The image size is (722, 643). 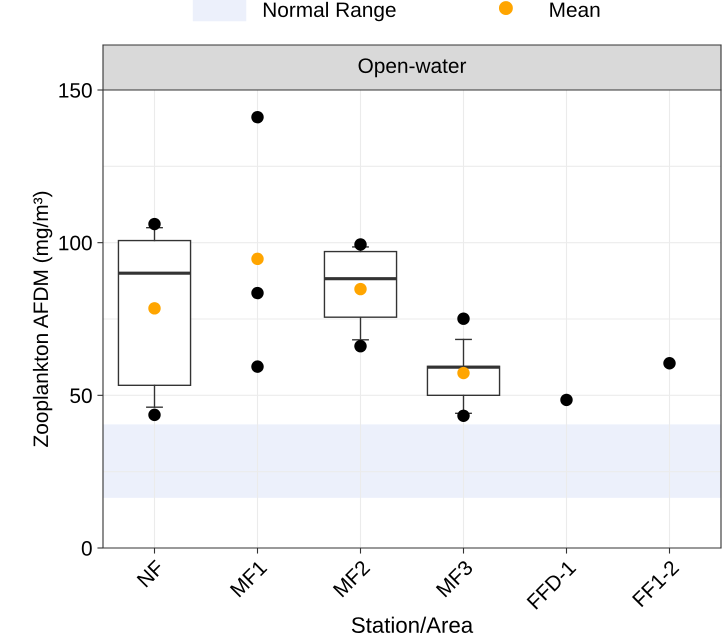 I want to click on legend-label: Mean, so click(x=575, y=10).